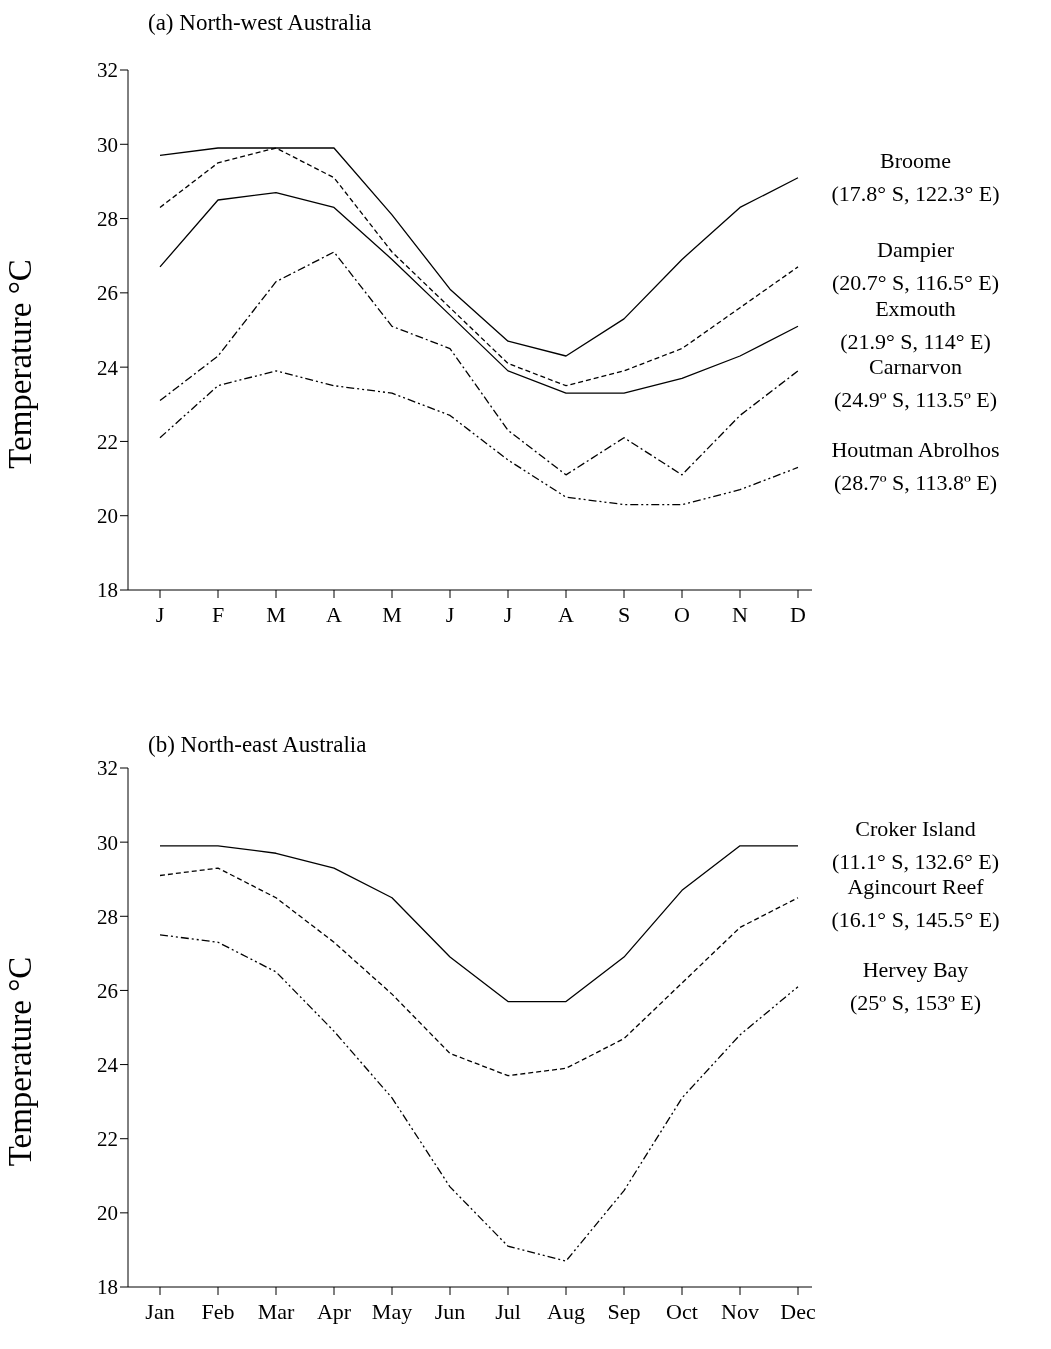 This screenshot has width=1051, height=1349. Describe the element at coordinates (915, 467) in the screenshot. I see `series-label: Houtman Abrolhos (28.7º S, 113.8º E)` at that location.